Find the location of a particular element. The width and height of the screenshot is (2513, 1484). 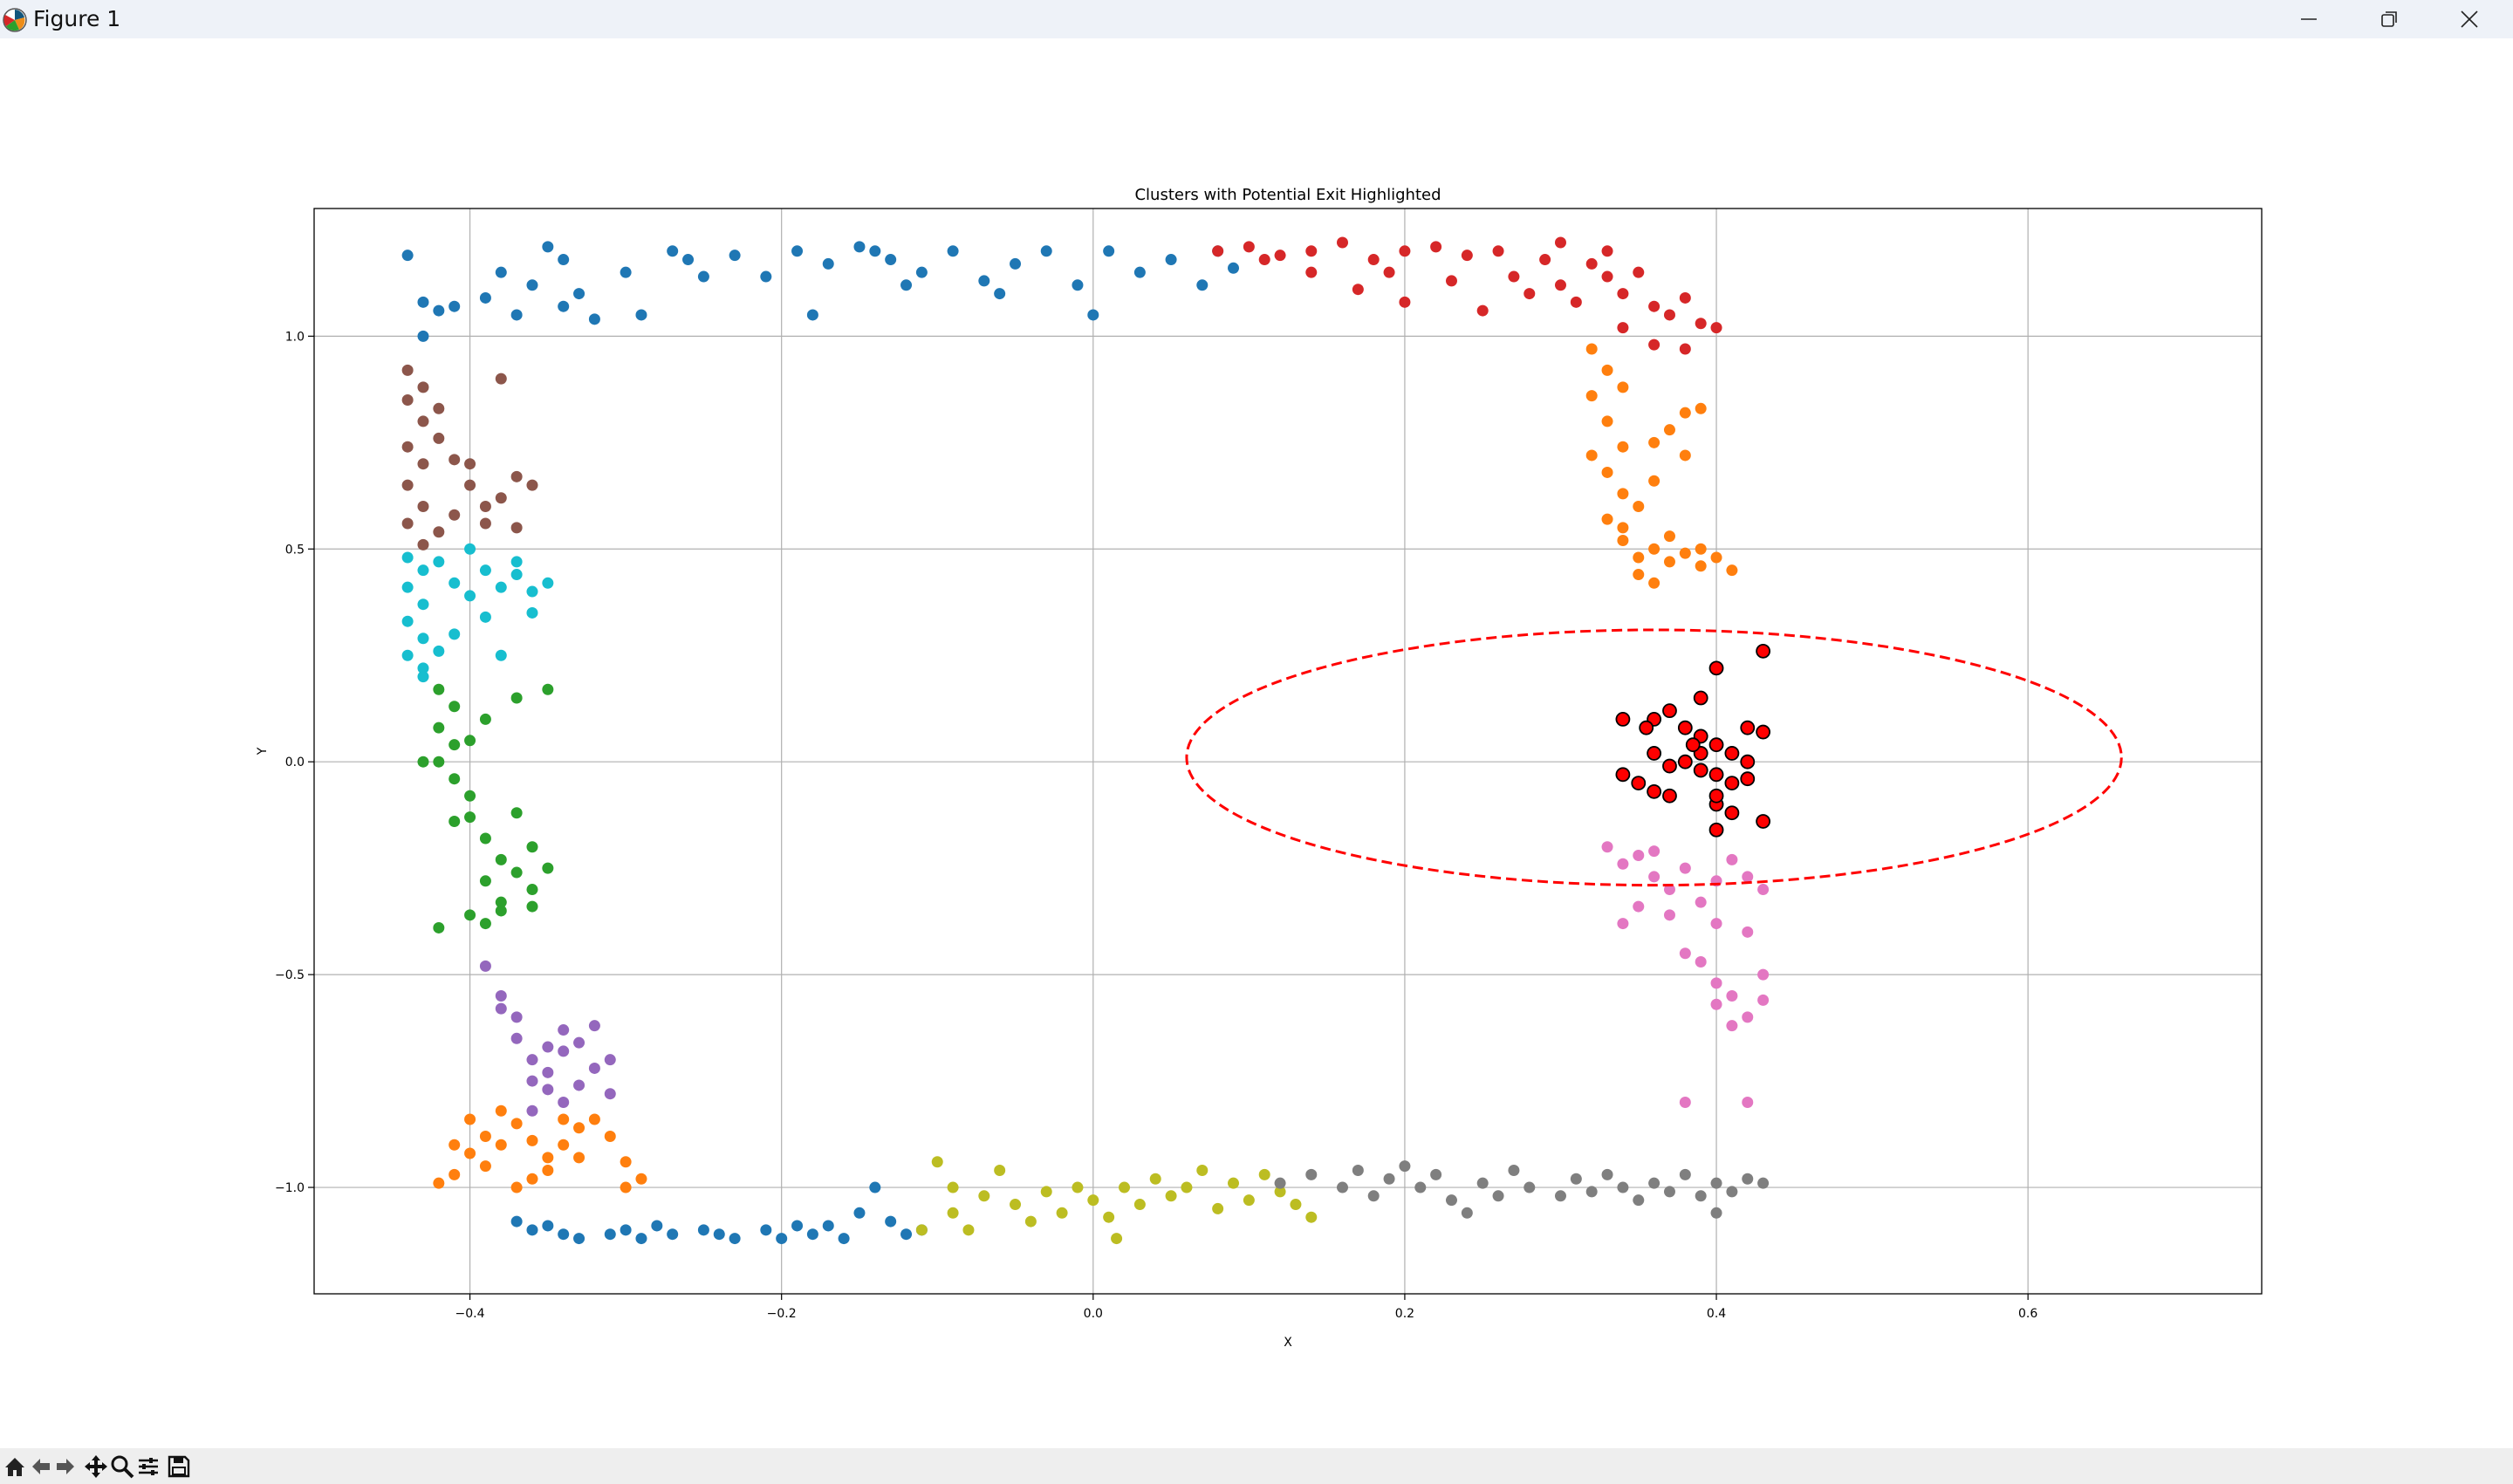

configure-subplots-button is located at coordinates (148, 1466).